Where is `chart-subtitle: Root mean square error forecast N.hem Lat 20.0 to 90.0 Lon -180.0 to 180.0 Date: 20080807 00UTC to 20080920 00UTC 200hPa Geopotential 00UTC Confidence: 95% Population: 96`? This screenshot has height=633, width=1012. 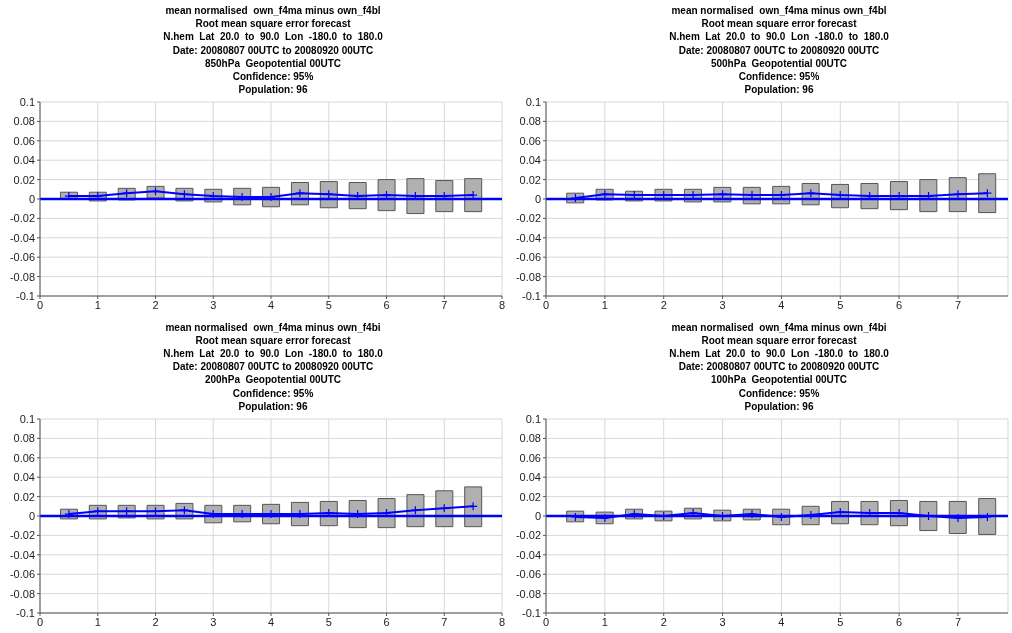 chart-subtitle: Root mean square error forecast N.hem Lat 20.0 to 90.0 Lon -180.0 to 180.0 Date: 20080807 00UTC to 20080920 00UTC 200hPa Geopotential 00UTC Confidence: 95% Population: 96 is located at coordinates (273, 373).